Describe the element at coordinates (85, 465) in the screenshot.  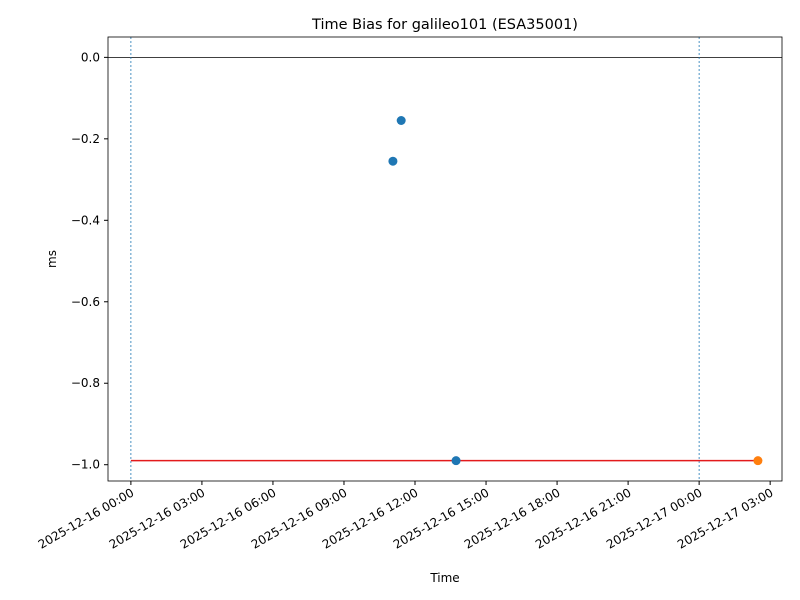
I see `y-tick-label: −1.0` at that location.